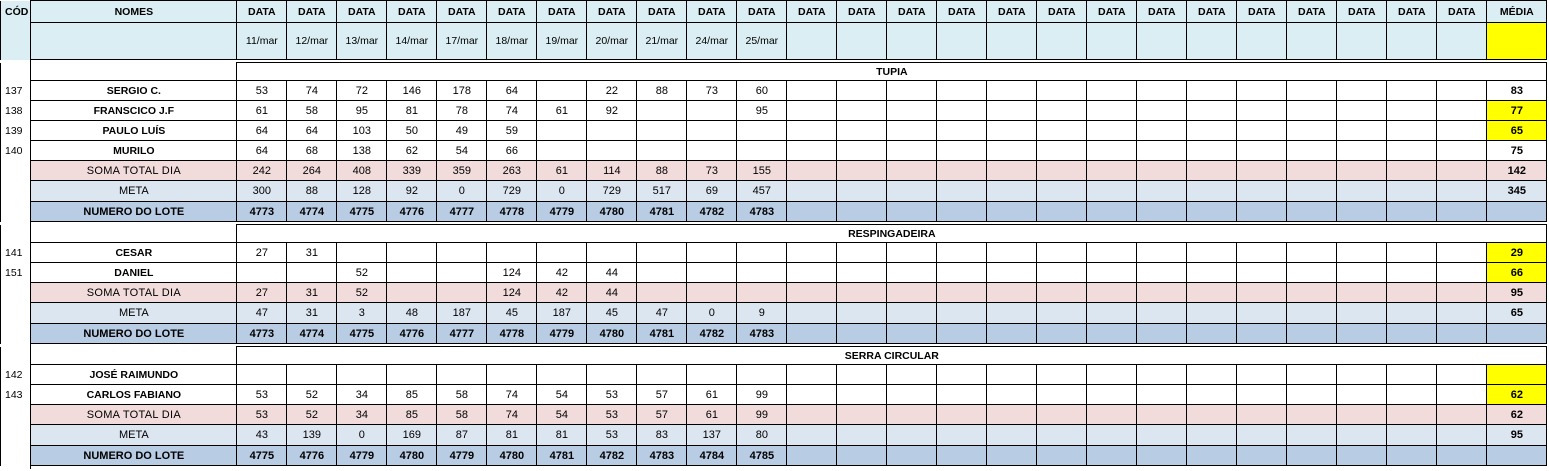  What do you see at coordinates (762, 414) in the screenshot?
I see `soma-value-cell: 99` at bounding box center [762, 414].